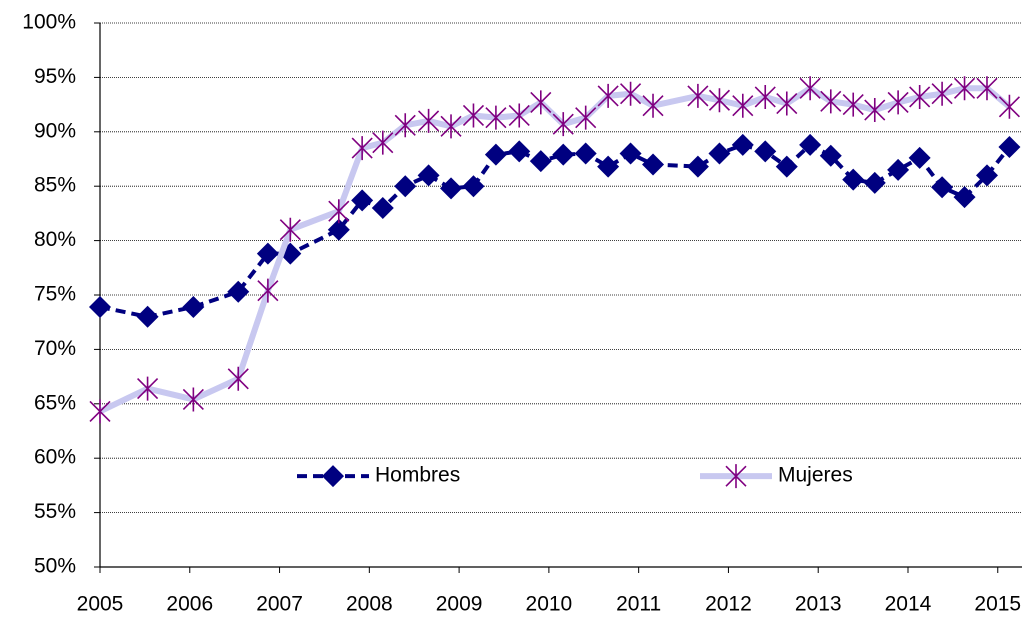 This screenshot has width=1029, height=619. Describe the element at coordinates (55, 457) in the screenshot. I see `y-tick-label: 60%` at that location.